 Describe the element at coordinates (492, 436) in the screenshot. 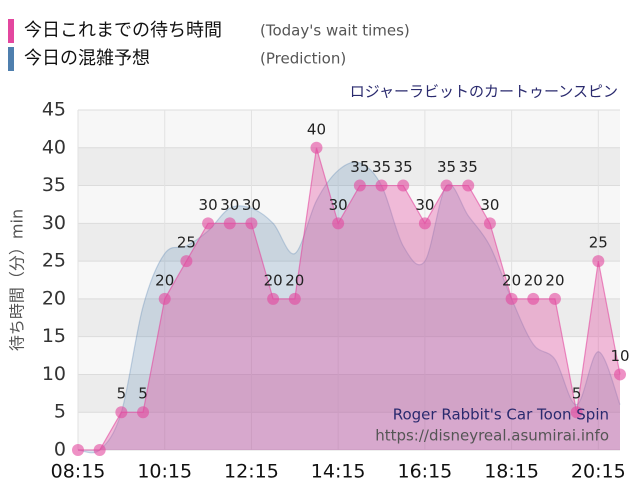

I see `watermark: https://disneyreal.asumirai.info` at that location.